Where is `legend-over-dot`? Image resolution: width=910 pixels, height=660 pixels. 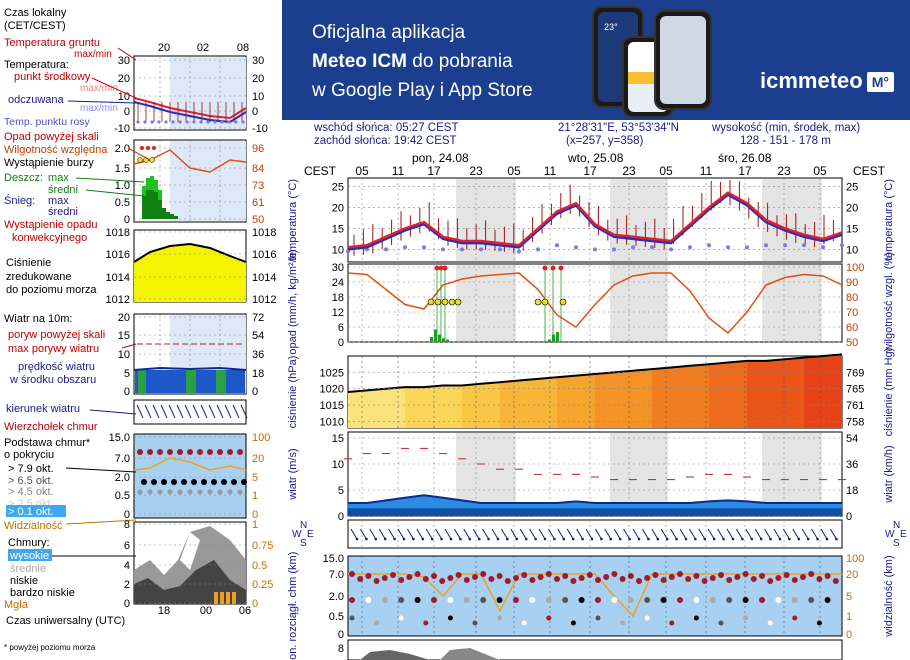 legend-over-dot is located at coordinates (154, 148).